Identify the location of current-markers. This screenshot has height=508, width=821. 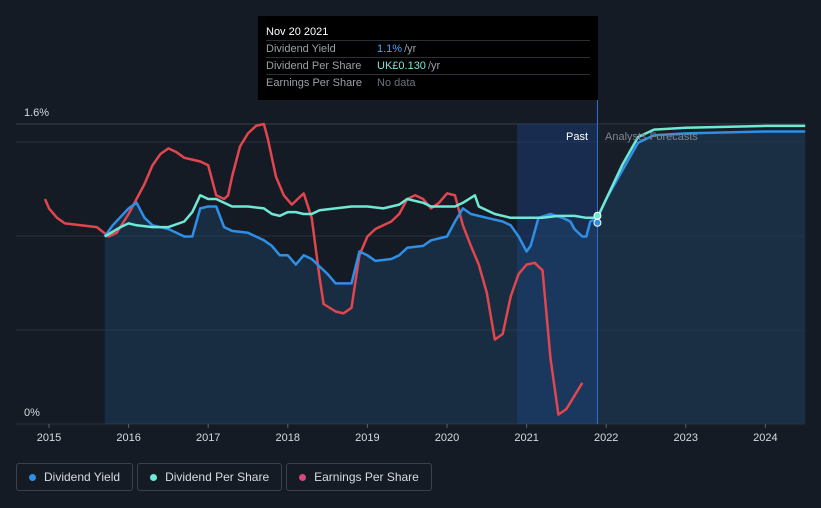
(597, 219).